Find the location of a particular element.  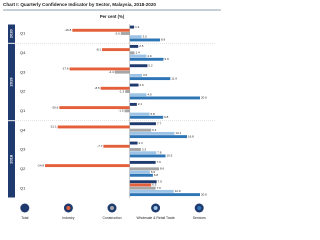

quarter-label: Q4 is located at coordinates (23, 129).